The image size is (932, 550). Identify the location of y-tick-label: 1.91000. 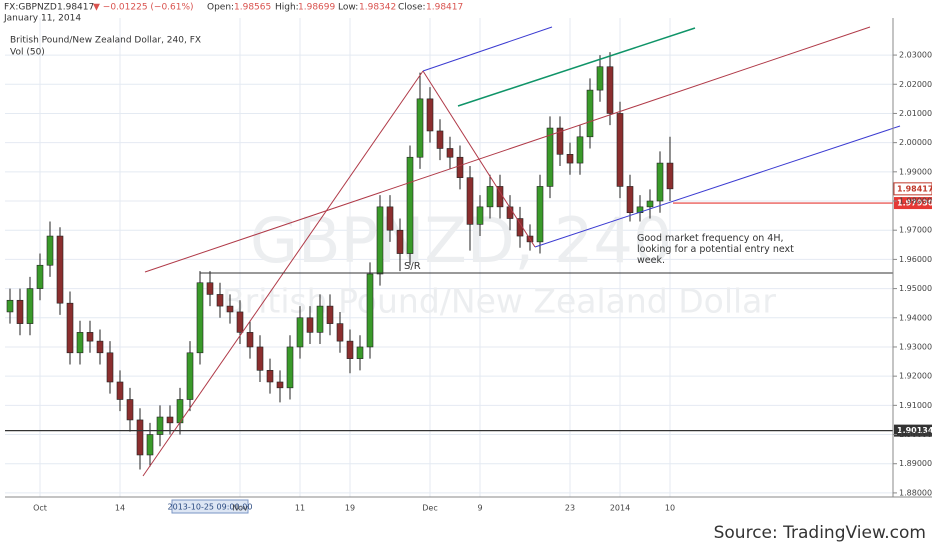
(915, 405).